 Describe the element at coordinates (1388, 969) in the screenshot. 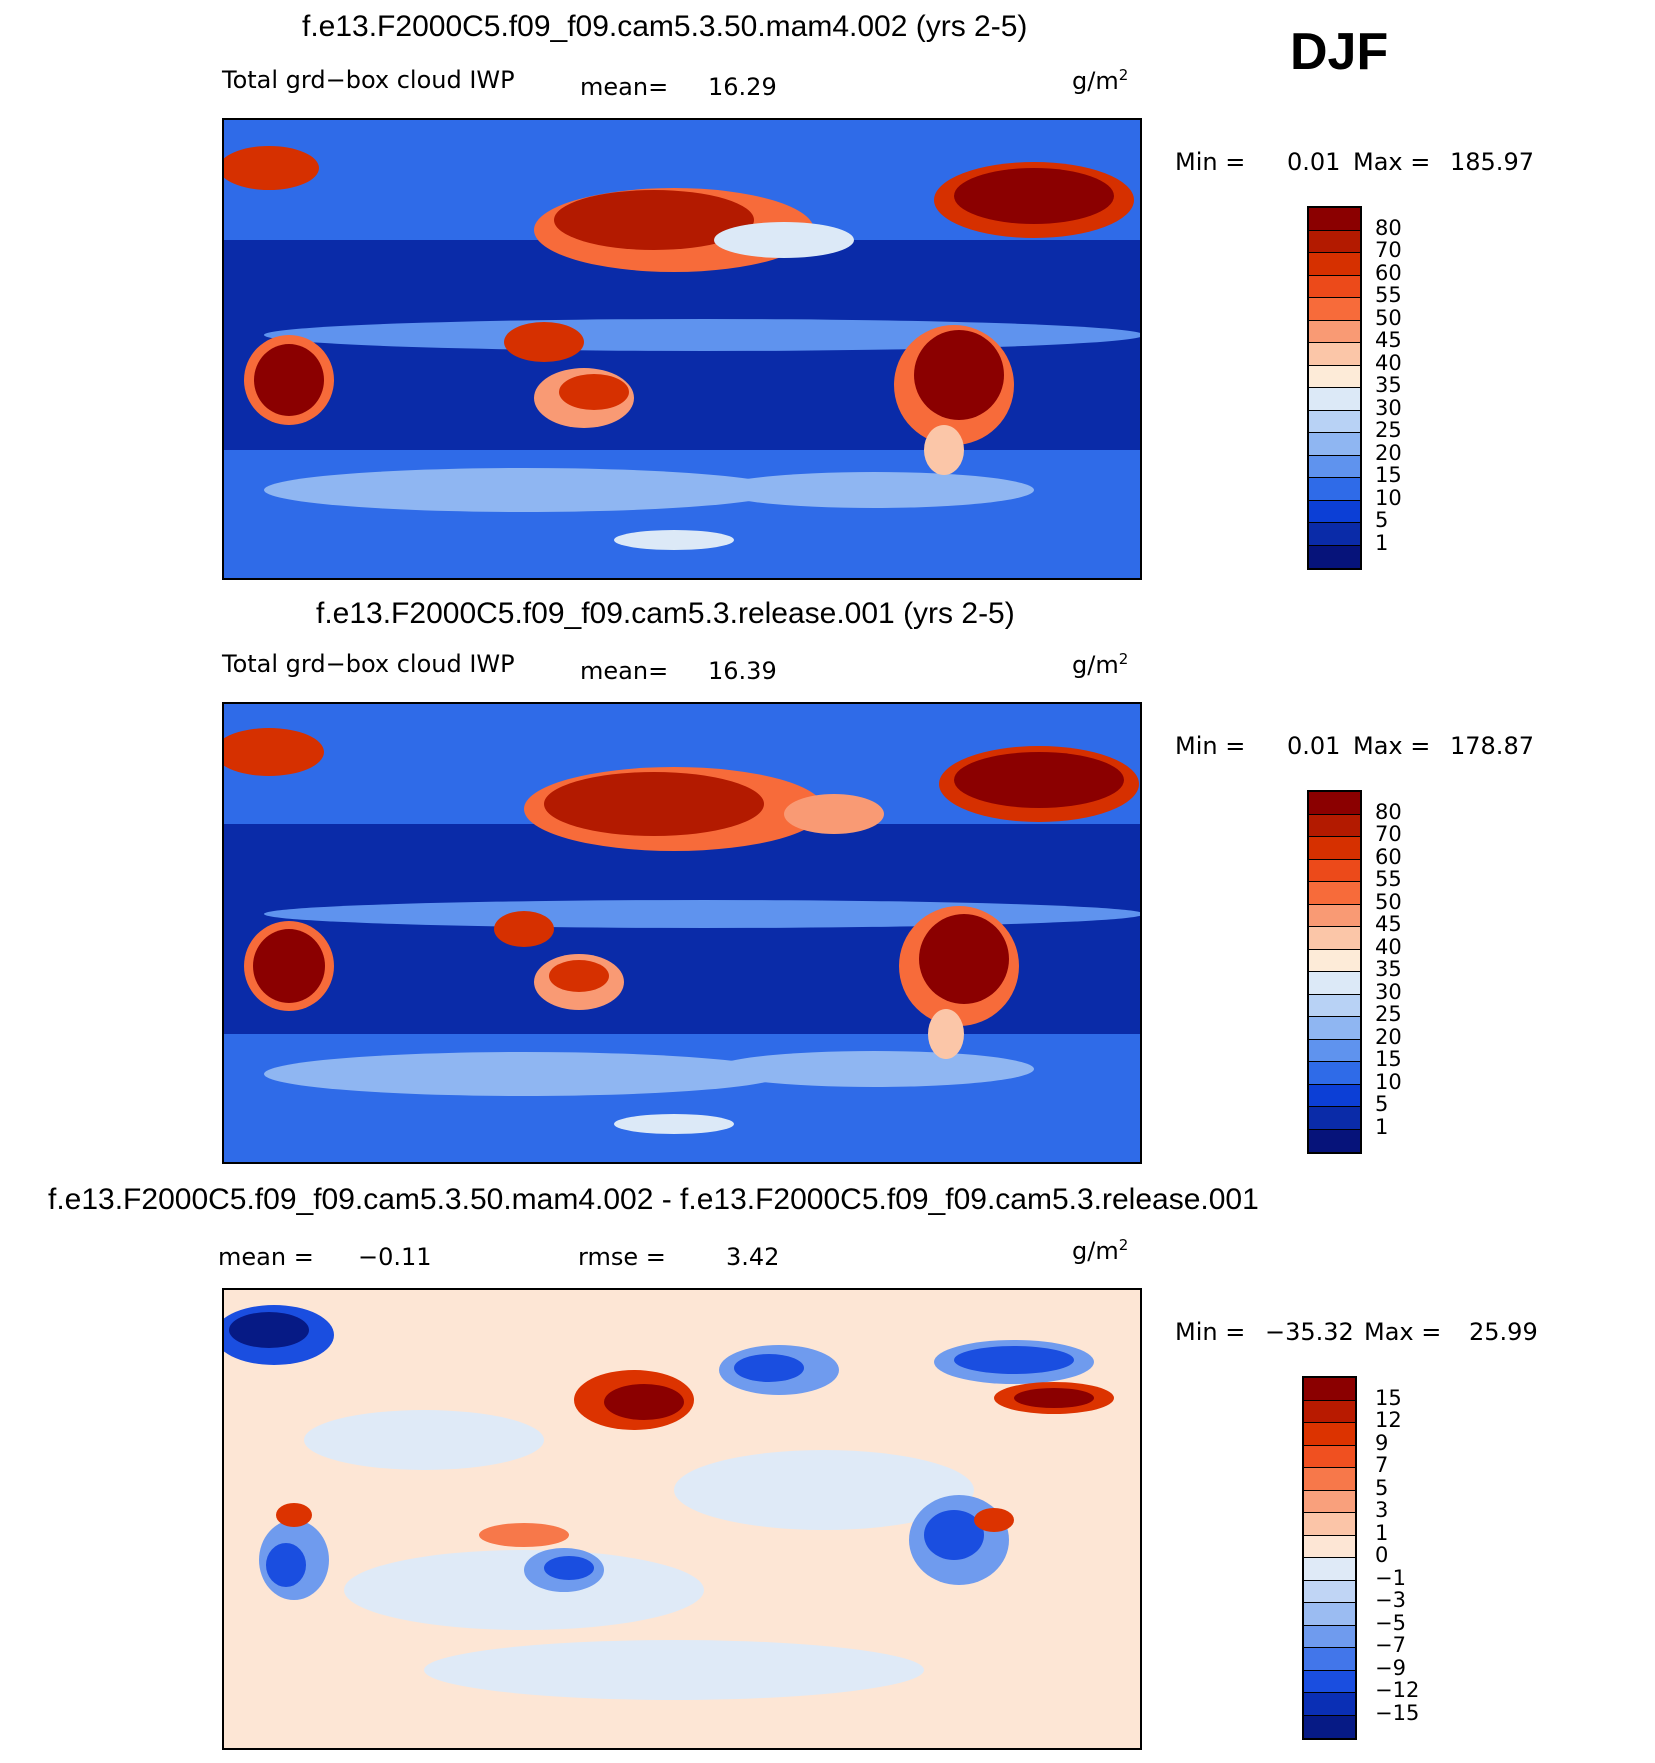

I see `colorbar-tick-label: 35` at that location.